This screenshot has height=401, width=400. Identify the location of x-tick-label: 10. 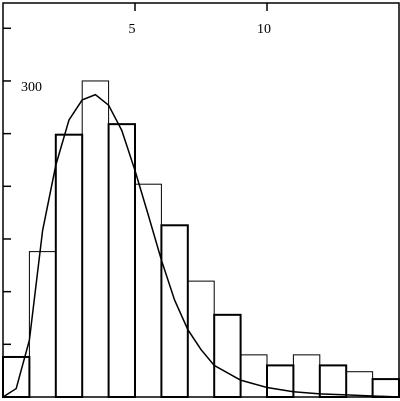
(264, 29).